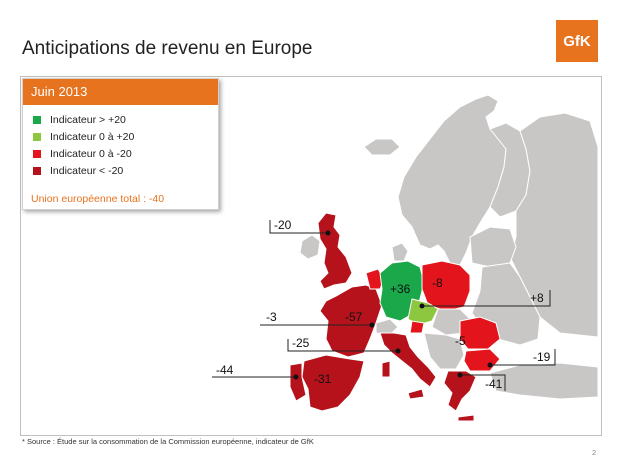 This screenshot has width=620, height=465. What do you see at coordinates (323, 379) in the screenshot?
I see `value-spain: -31` at bounding box center [323, 379].